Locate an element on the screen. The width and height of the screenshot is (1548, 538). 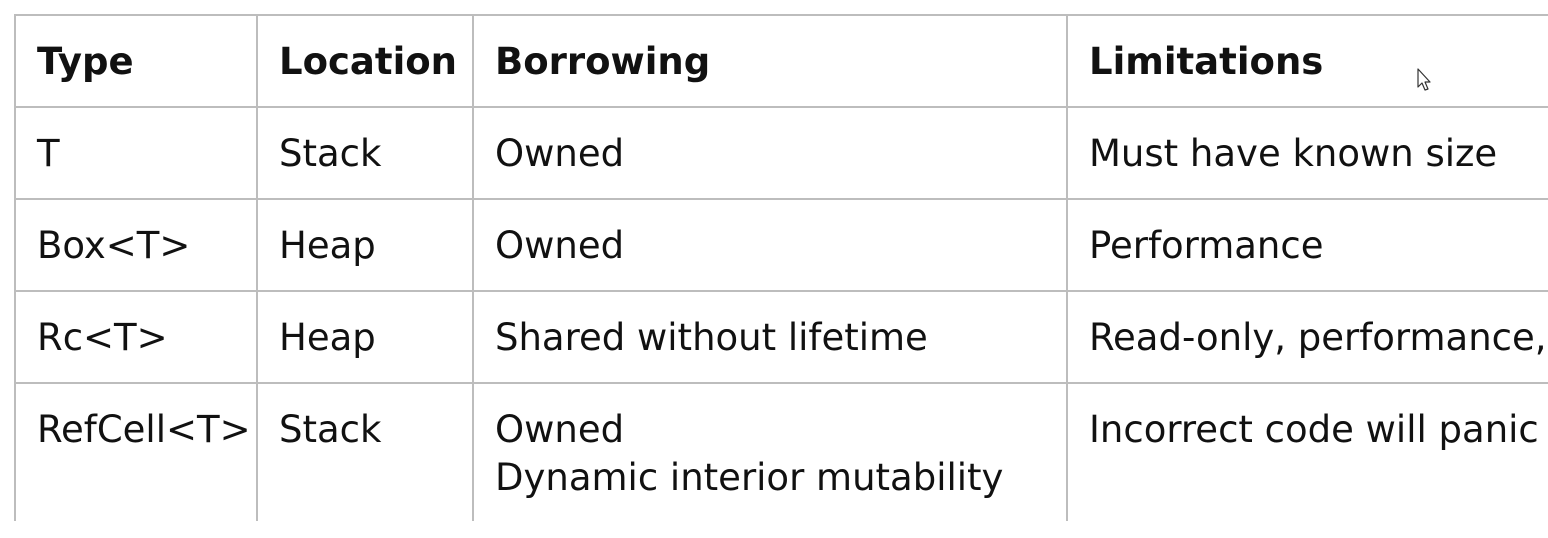
cell-type: Rc<T> is located at coordinates (136, 337).